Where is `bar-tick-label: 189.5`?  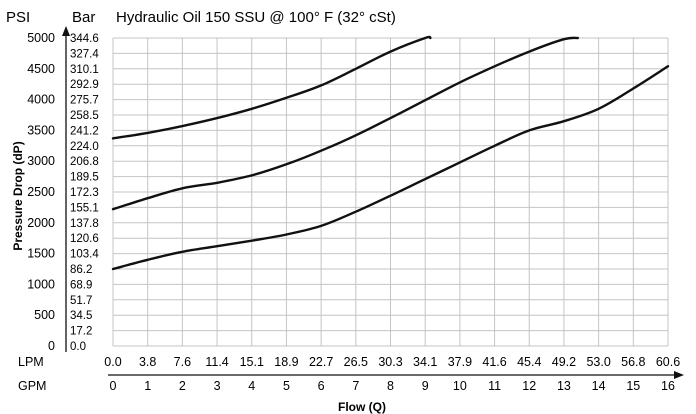 bar-tick-label: 189.5 is located at coordinates (84, 178).